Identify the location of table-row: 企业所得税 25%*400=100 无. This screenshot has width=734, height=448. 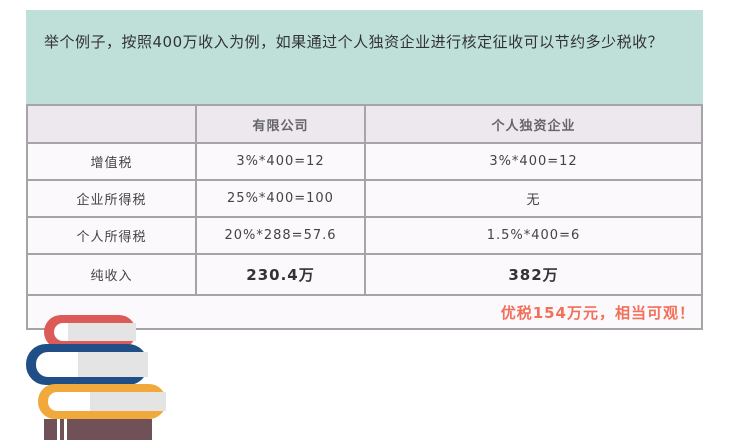
(364, 198).